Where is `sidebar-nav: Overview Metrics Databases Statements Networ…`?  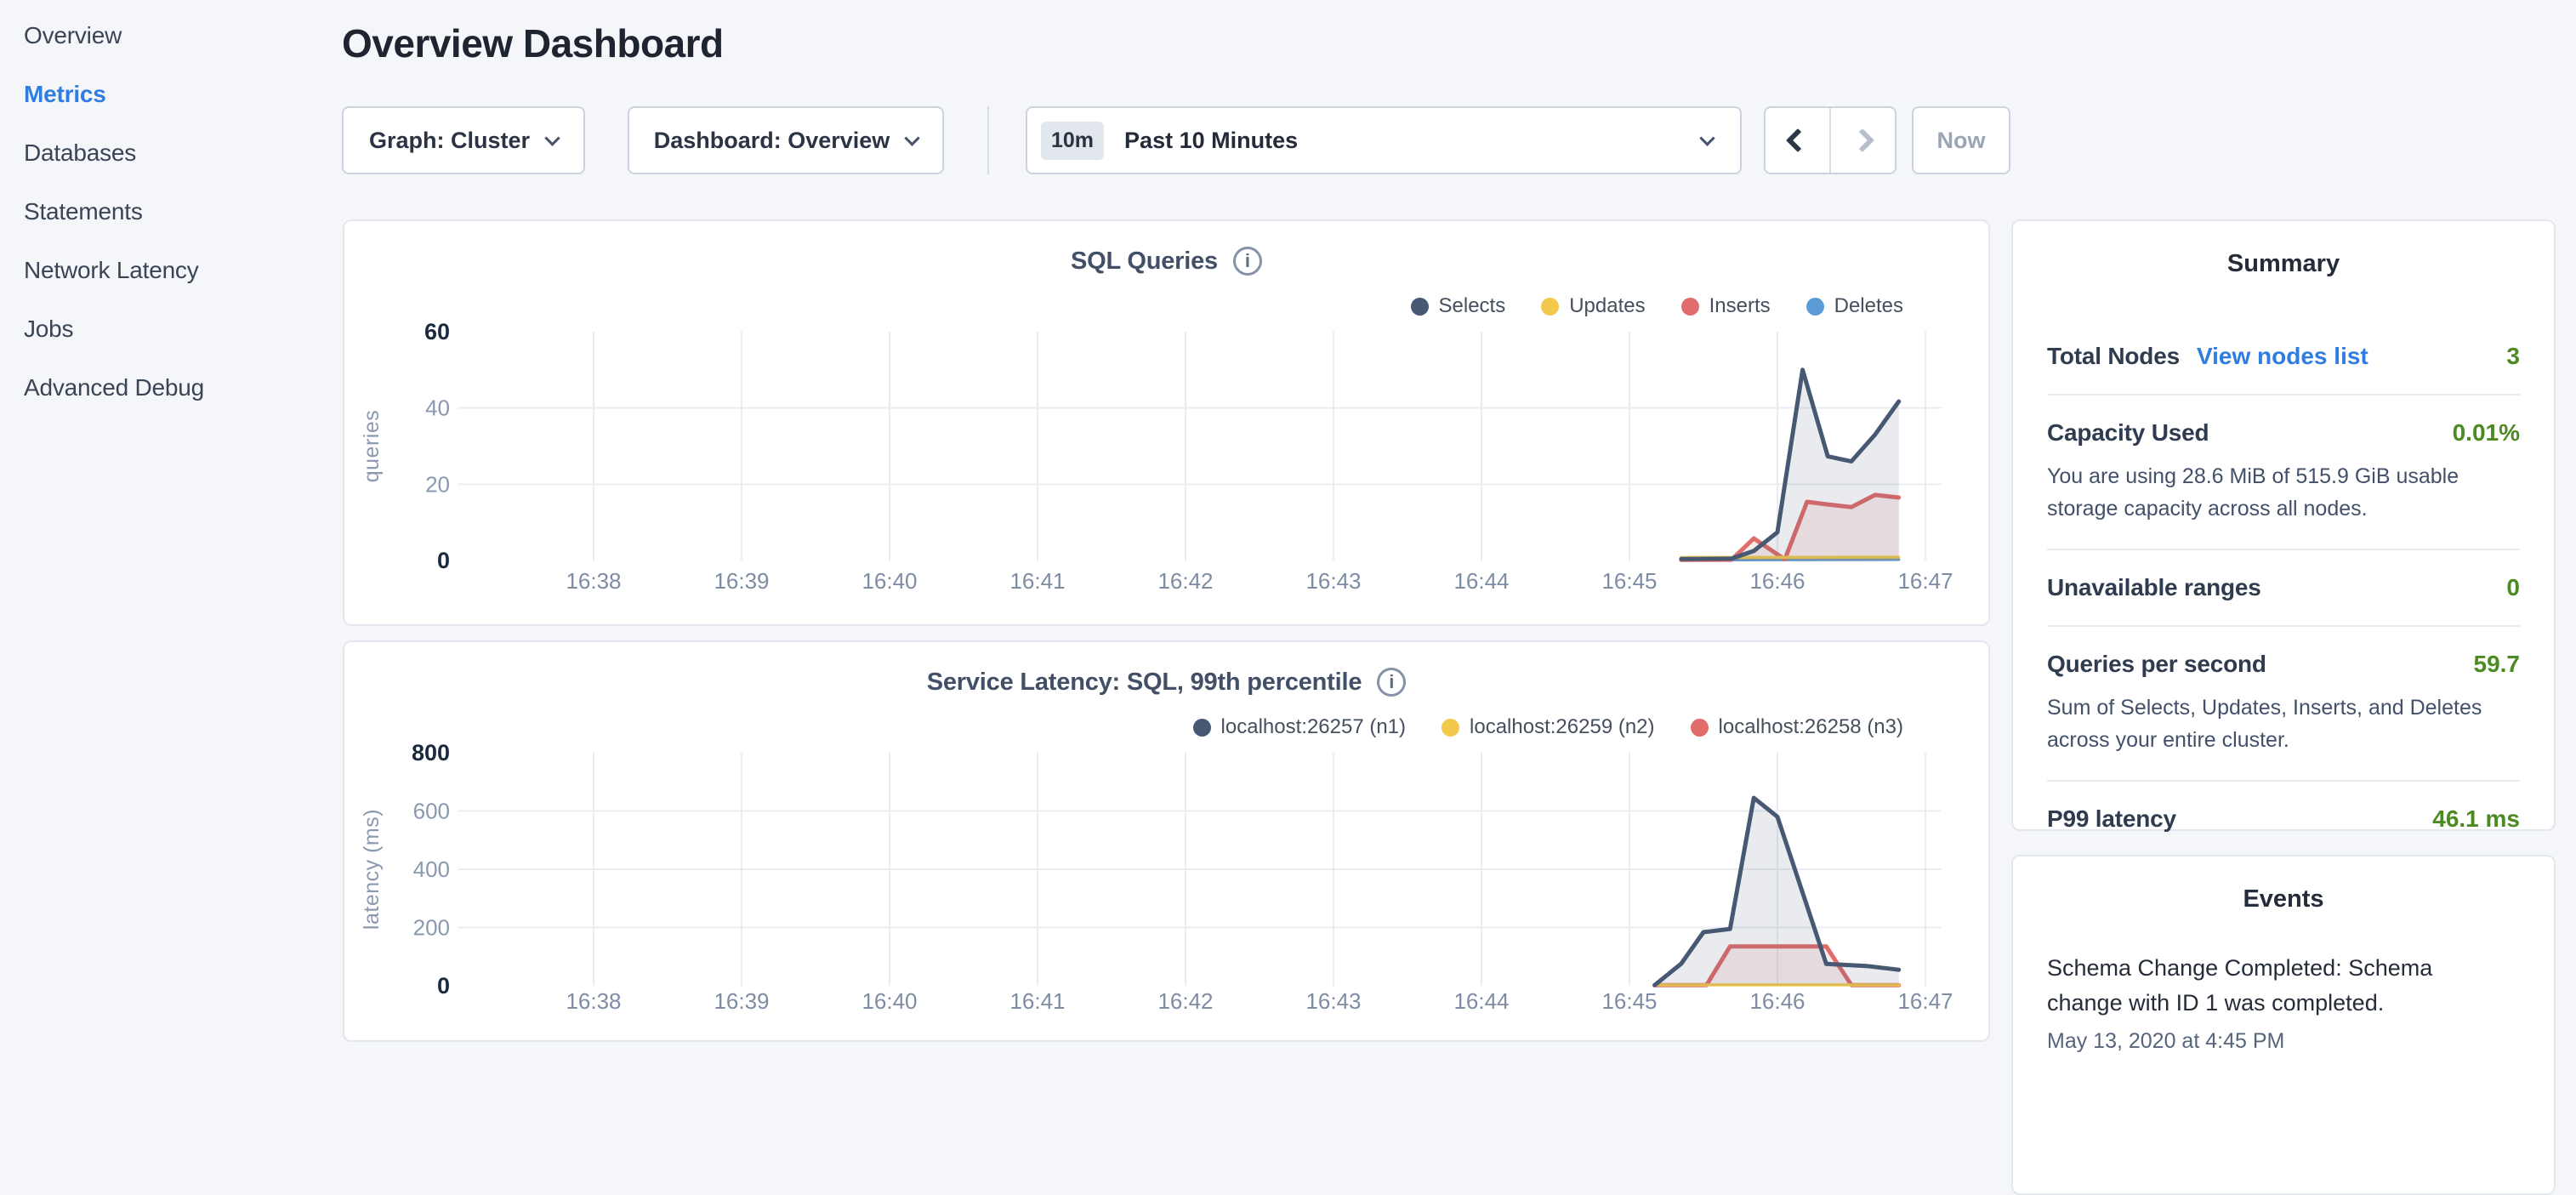 sidebar-nav: Overview Metrics Databases Statements Networ… is located at coordinates (182, 212).